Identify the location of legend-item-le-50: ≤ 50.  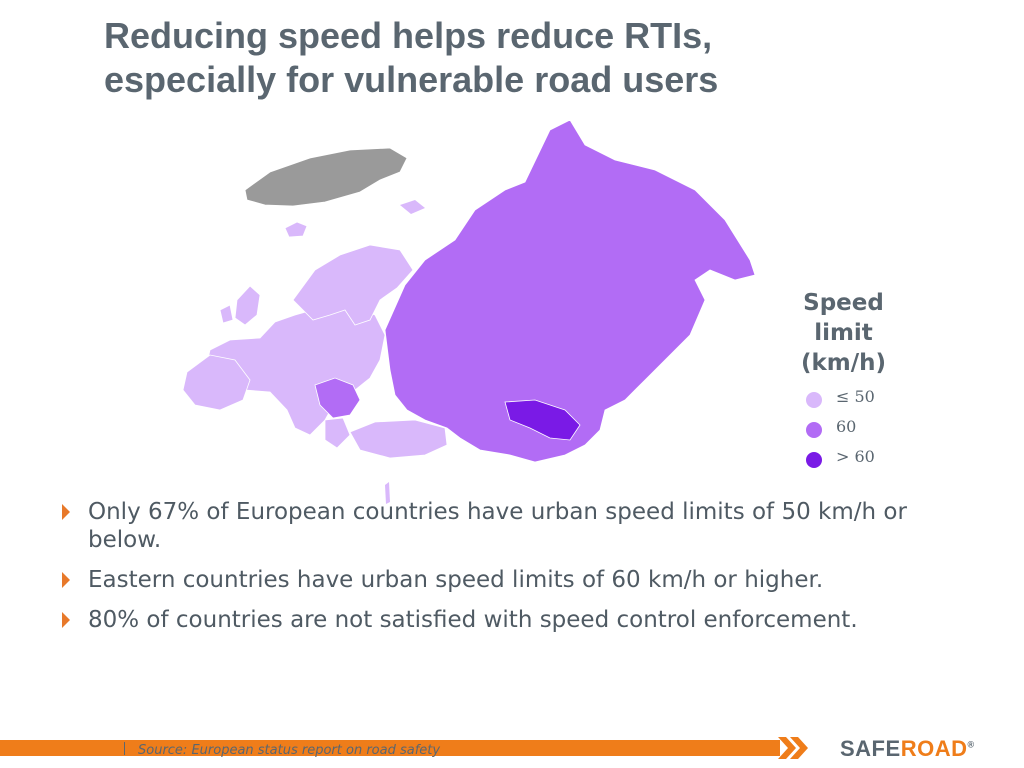
(843, 399).